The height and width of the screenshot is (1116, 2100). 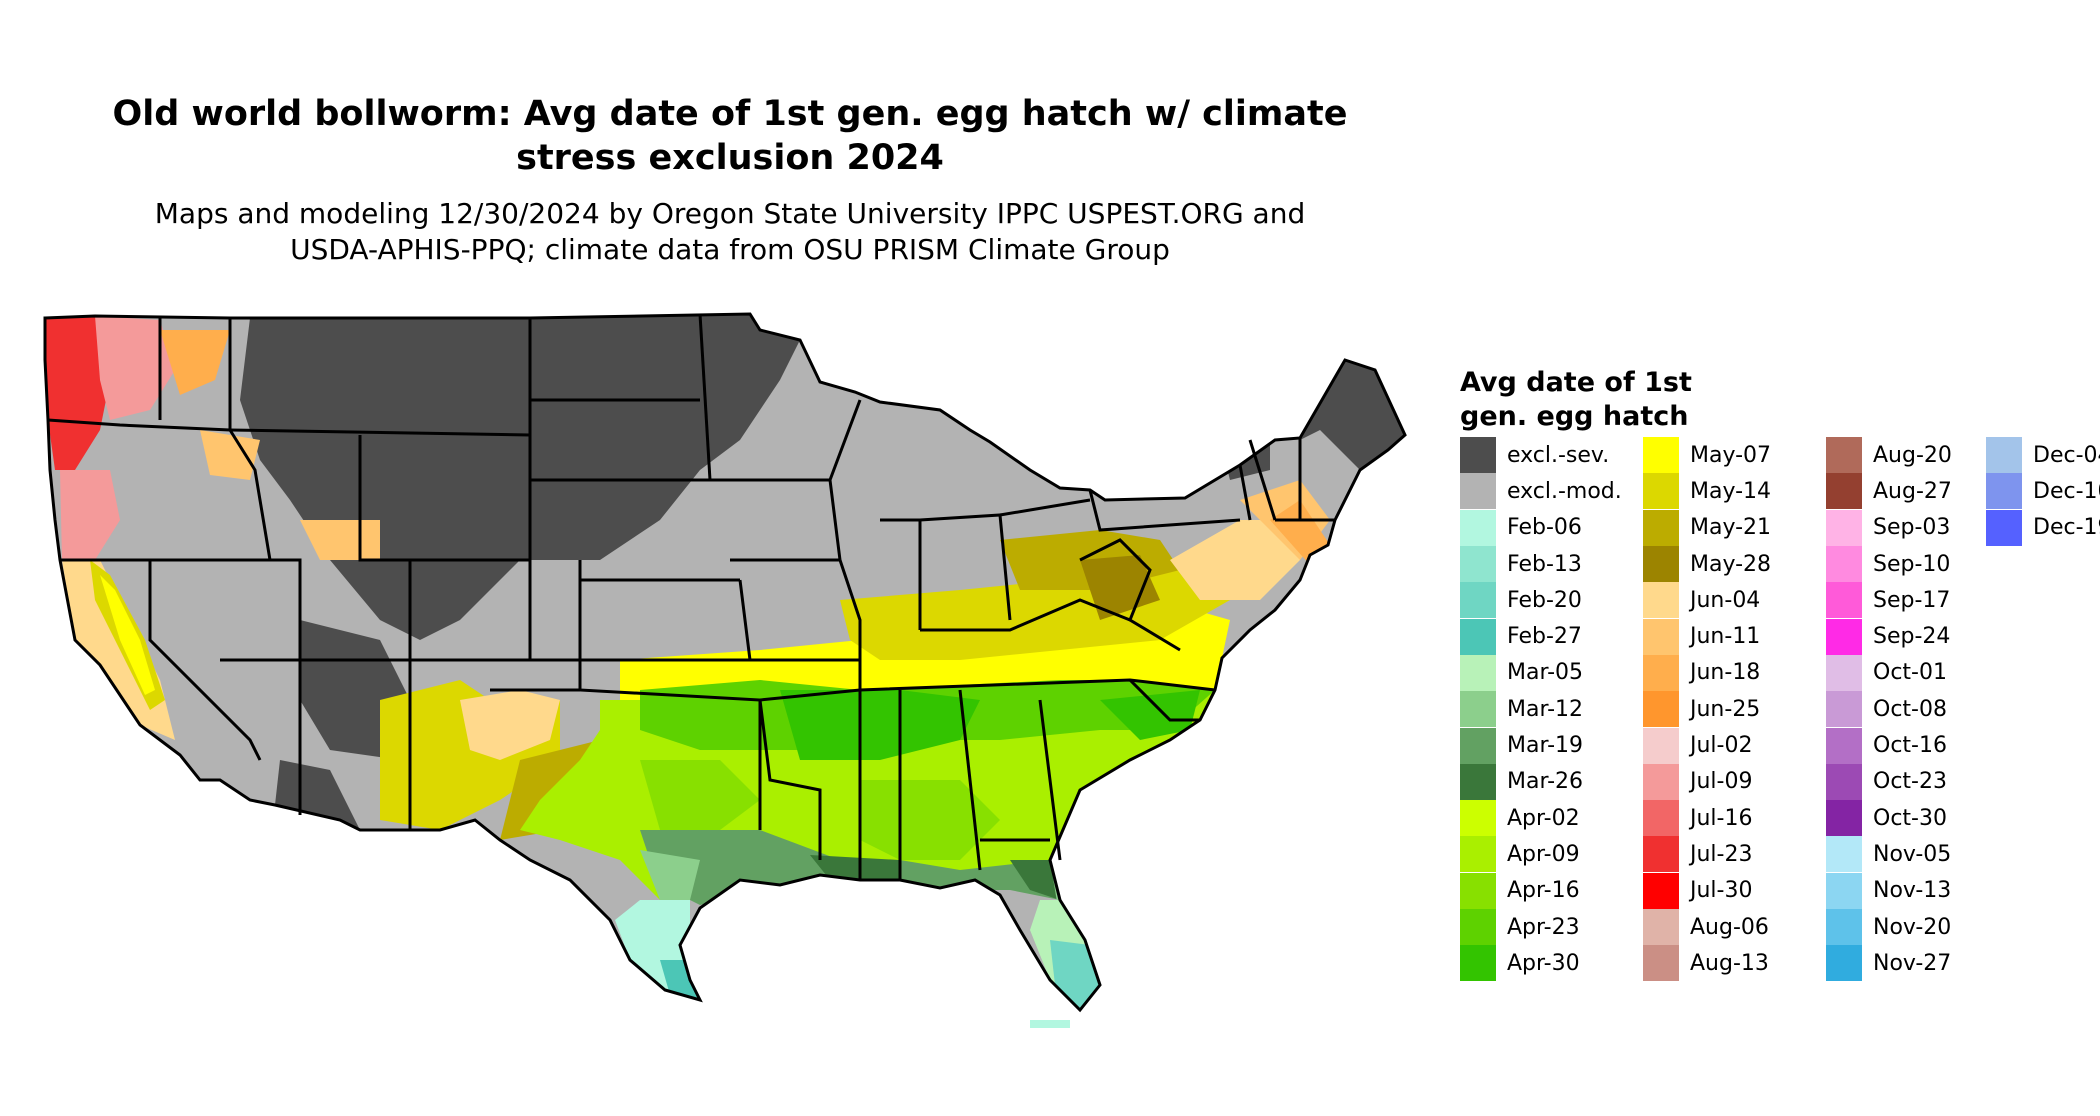 I want to click on legend-label: Jun-11, so click(x=1725, y=637).